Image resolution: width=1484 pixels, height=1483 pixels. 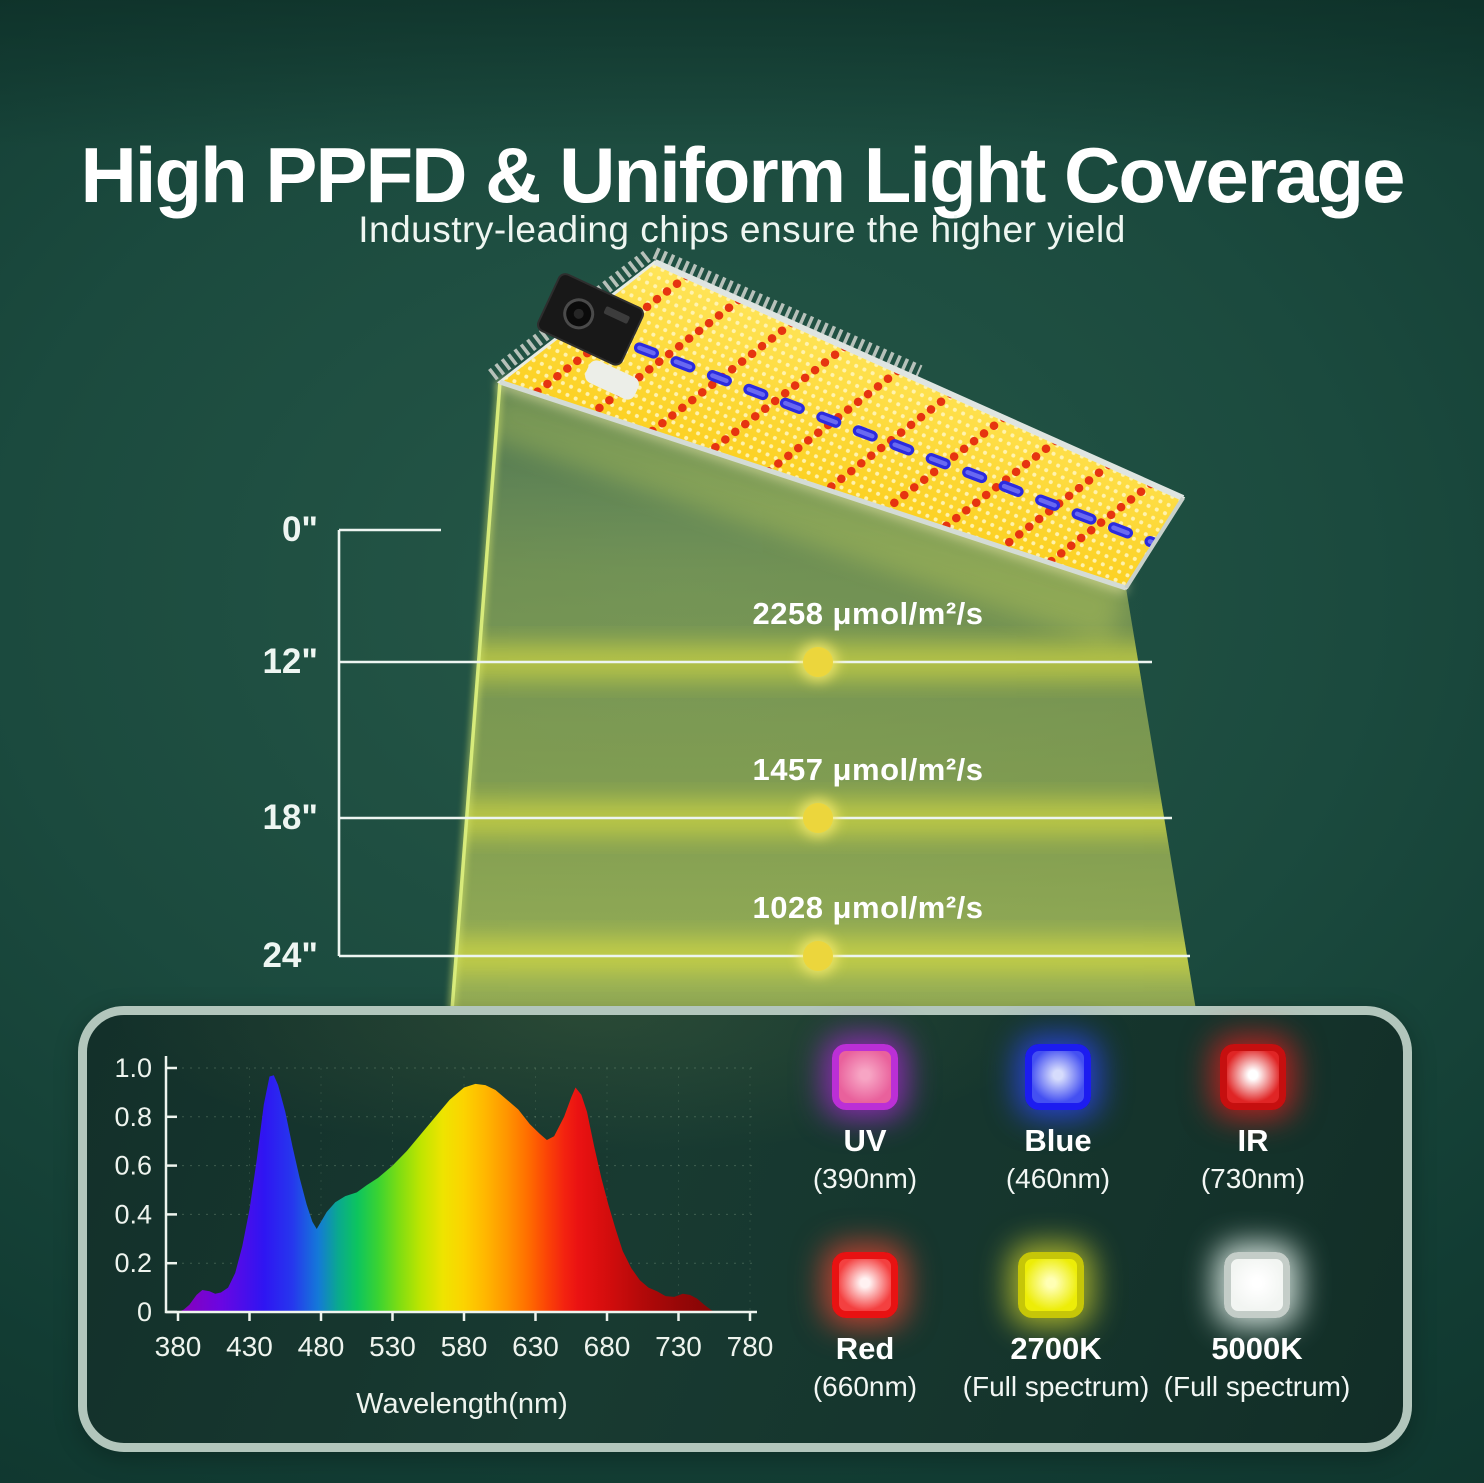 What do you see at coordinates (1051, 1285) in the screenshot?
I see `chip-2700k` at bounding box center [1051, 1285].